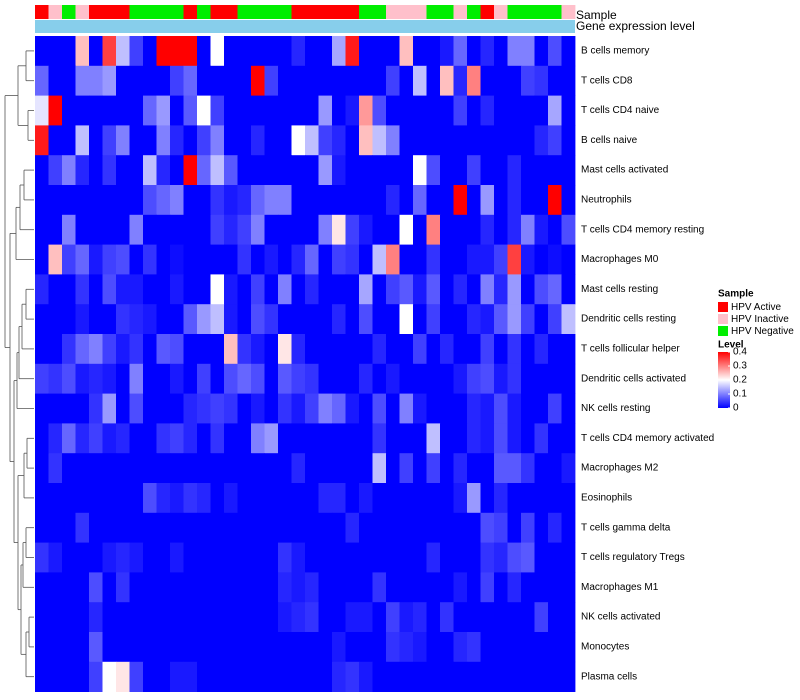 This screenshot has height=700, width=800. What do you see at coordinates (762, 331) in the screenshot?
I see `sample-legend-label: HPV Negative` at bounding box center [762, 331].